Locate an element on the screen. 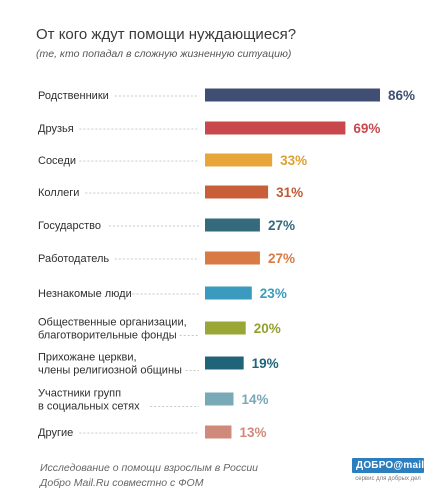 The width and height of the screenshot is (448, 500). value-label: 19% is located at coordinates (265, 363).